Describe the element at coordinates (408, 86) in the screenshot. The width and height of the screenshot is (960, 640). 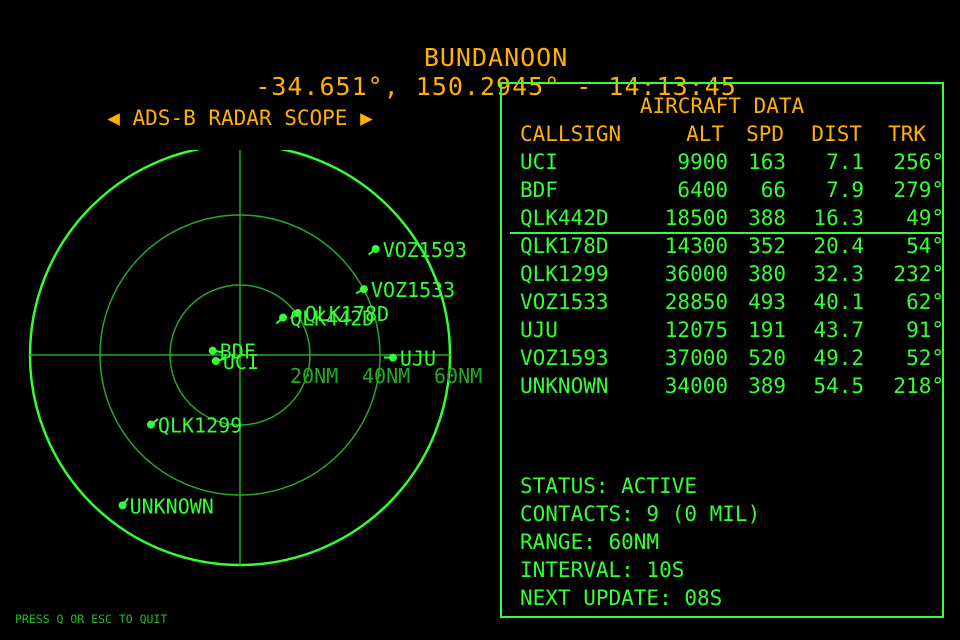
I see `header-coords: -34.651°, 150.2945°` at that location.